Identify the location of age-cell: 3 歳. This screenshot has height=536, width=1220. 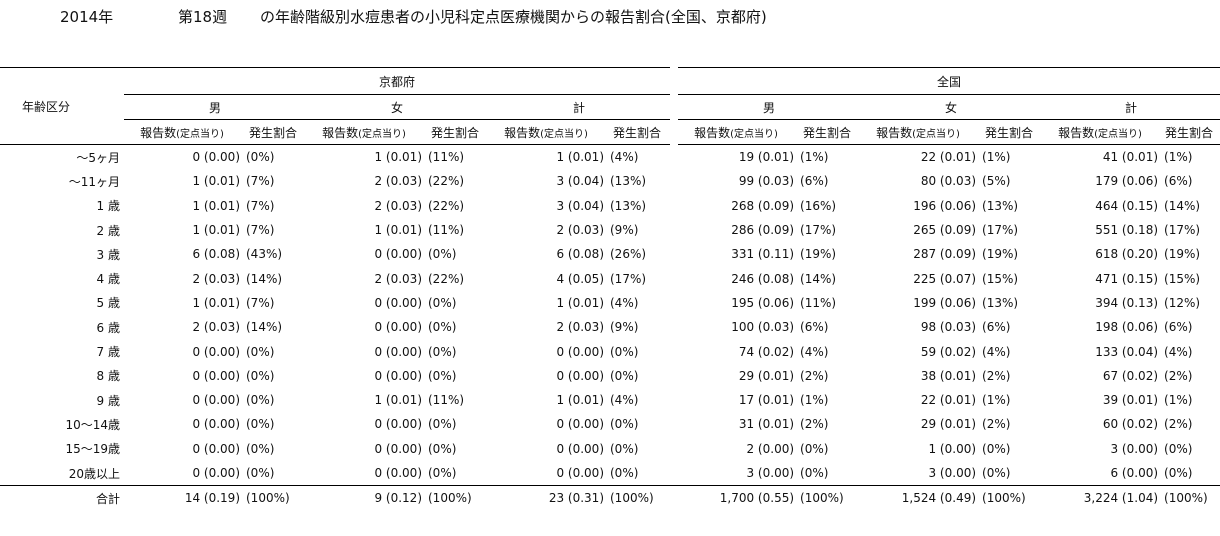
(108, 254).